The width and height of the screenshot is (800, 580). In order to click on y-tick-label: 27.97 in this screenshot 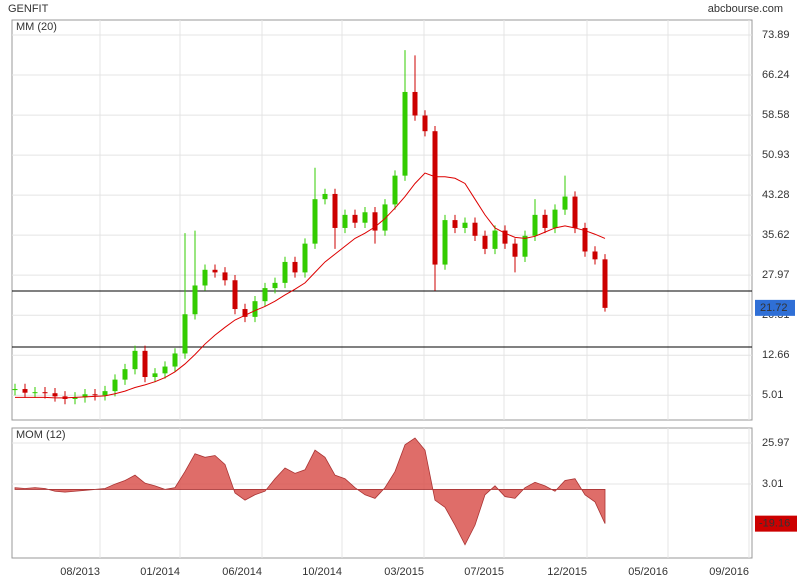, I will do `click(776, 275)`.